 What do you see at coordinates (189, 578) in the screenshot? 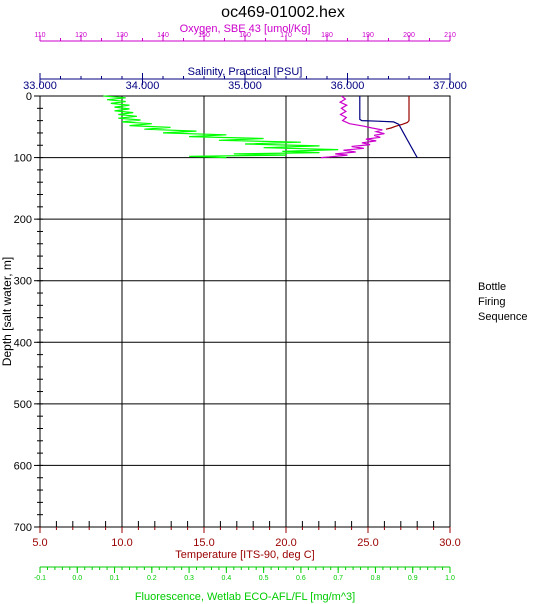
I see `fluorescence-tick-label: 0.3` at bounding box center [189, 578].